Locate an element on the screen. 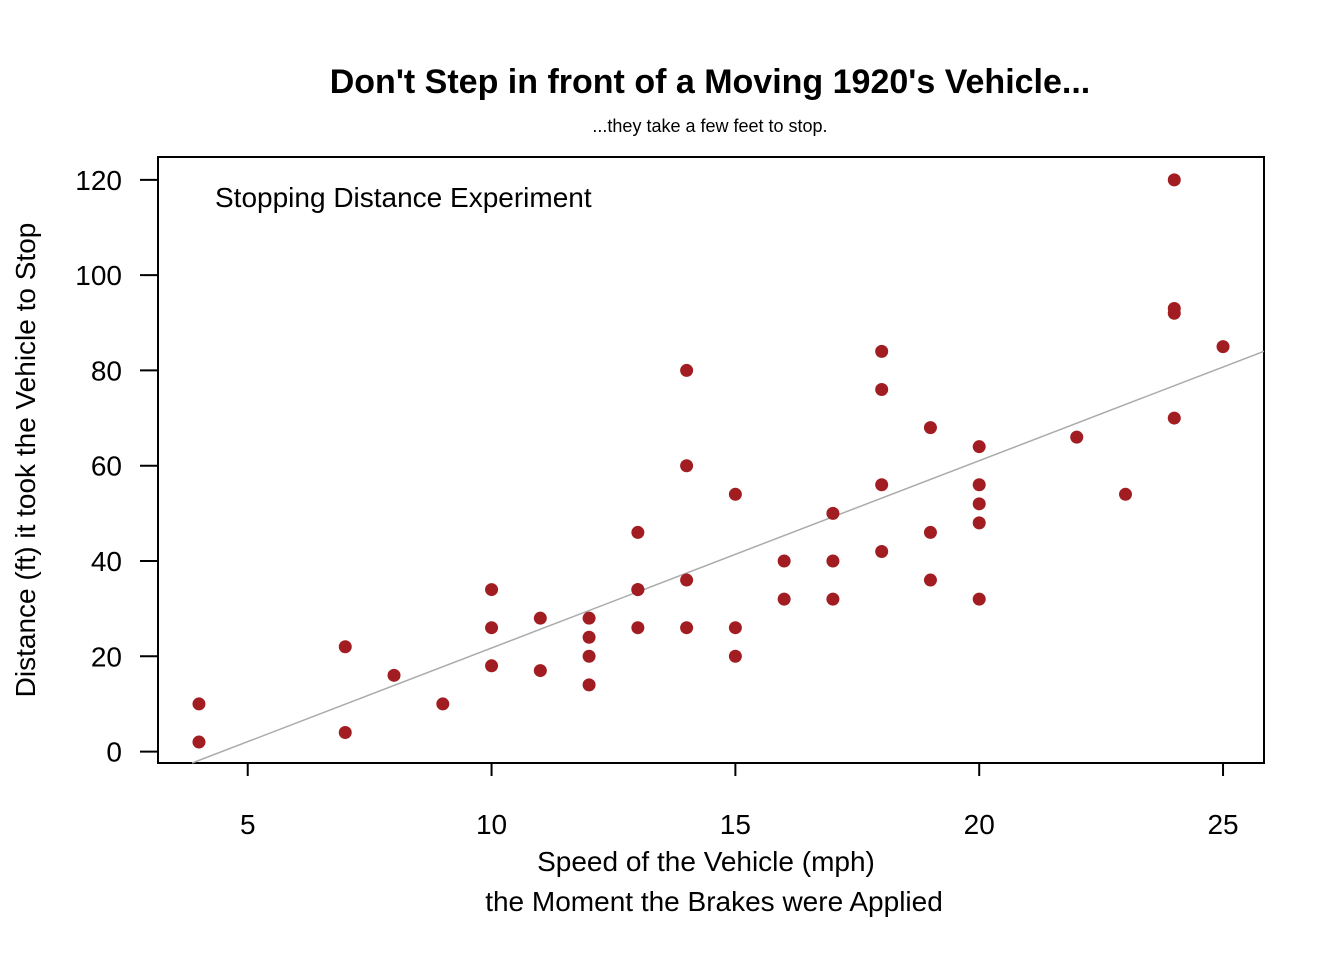 The image size is (1344, 960). y-tick-label: 120 is located at coordinates (98, 180).